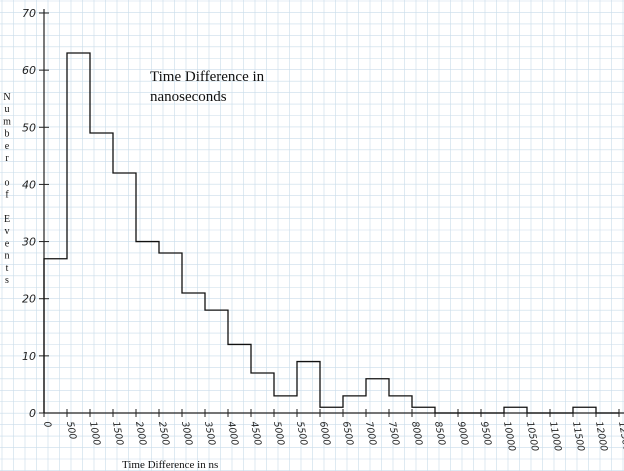 The height and width of the screenshot is (471, 624). Describe the element at coordinates (7, 268) in the screenshot. I see `y-axis-label-letter: t` at that location.